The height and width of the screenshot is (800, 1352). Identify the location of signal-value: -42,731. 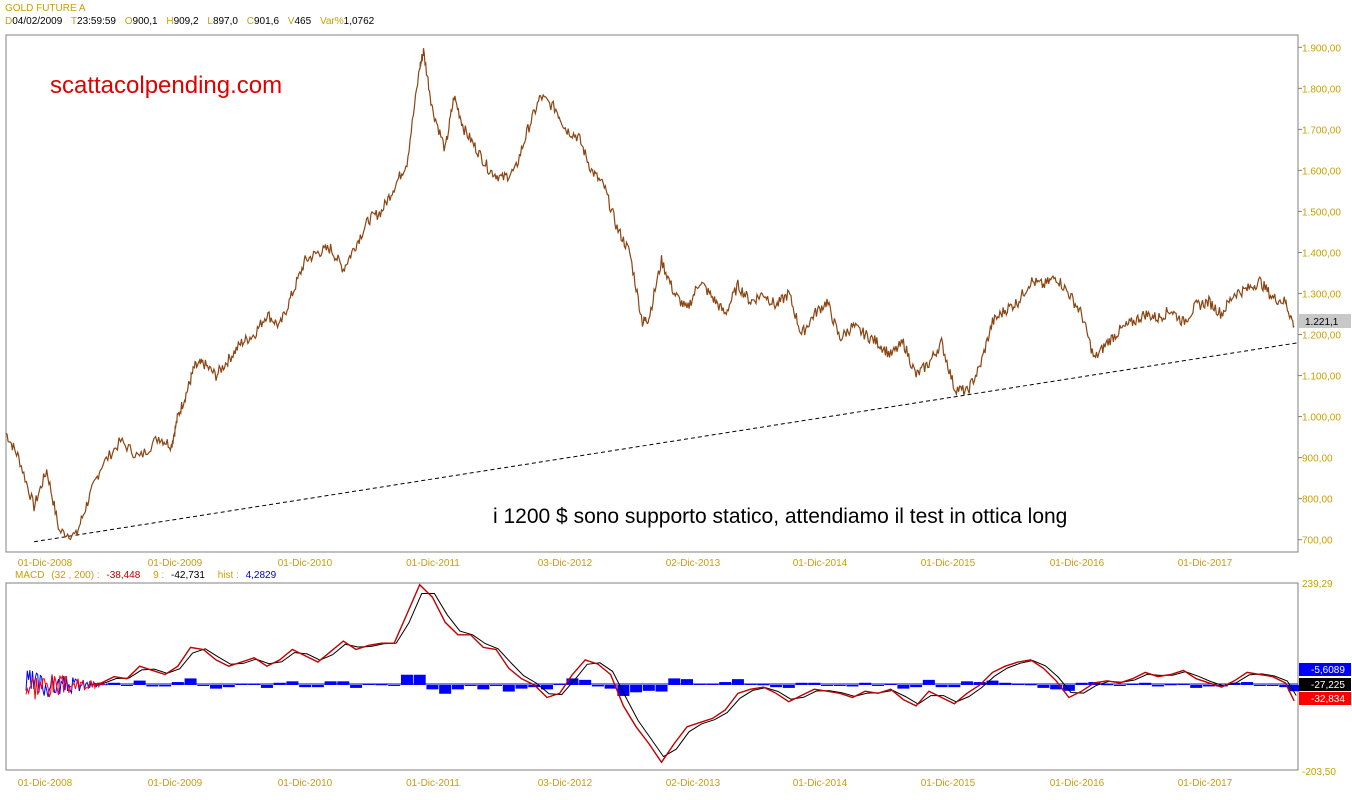
(187, 575).